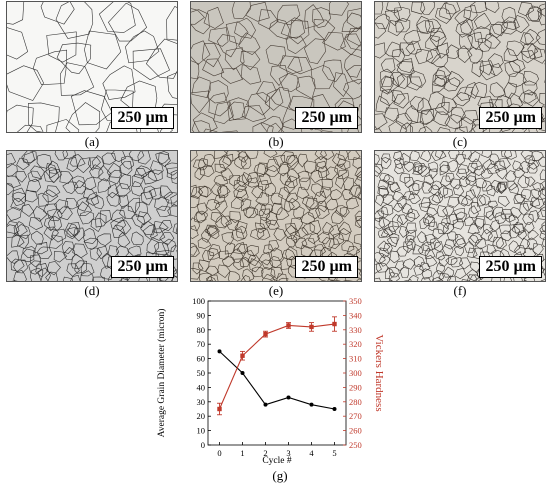  I want to click on left-tick-label: 10, so click(201, 431).